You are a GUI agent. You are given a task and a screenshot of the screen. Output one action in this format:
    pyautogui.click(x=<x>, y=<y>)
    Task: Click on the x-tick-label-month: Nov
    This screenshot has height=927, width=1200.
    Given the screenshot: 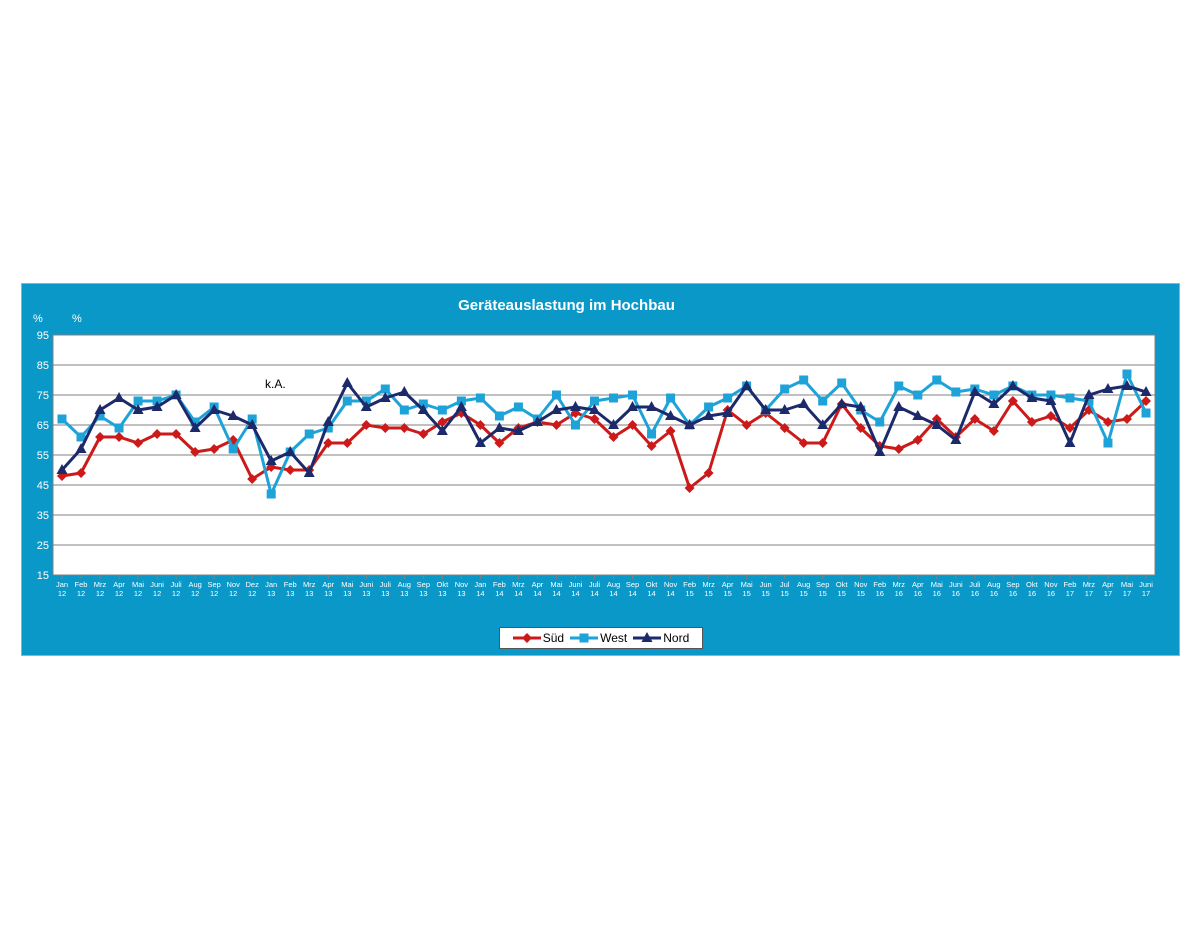 What is the action you would take?
    pyautogui.click(x=1051, y=584)
    